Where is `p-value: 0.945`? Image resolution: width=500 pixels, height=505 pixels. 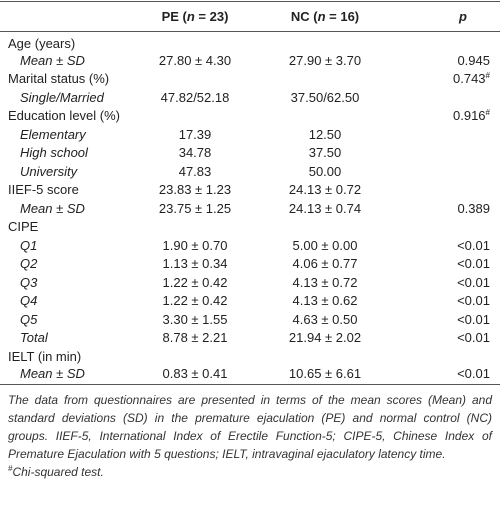
p-value: 0.945 is located at coordinates (473, 60).